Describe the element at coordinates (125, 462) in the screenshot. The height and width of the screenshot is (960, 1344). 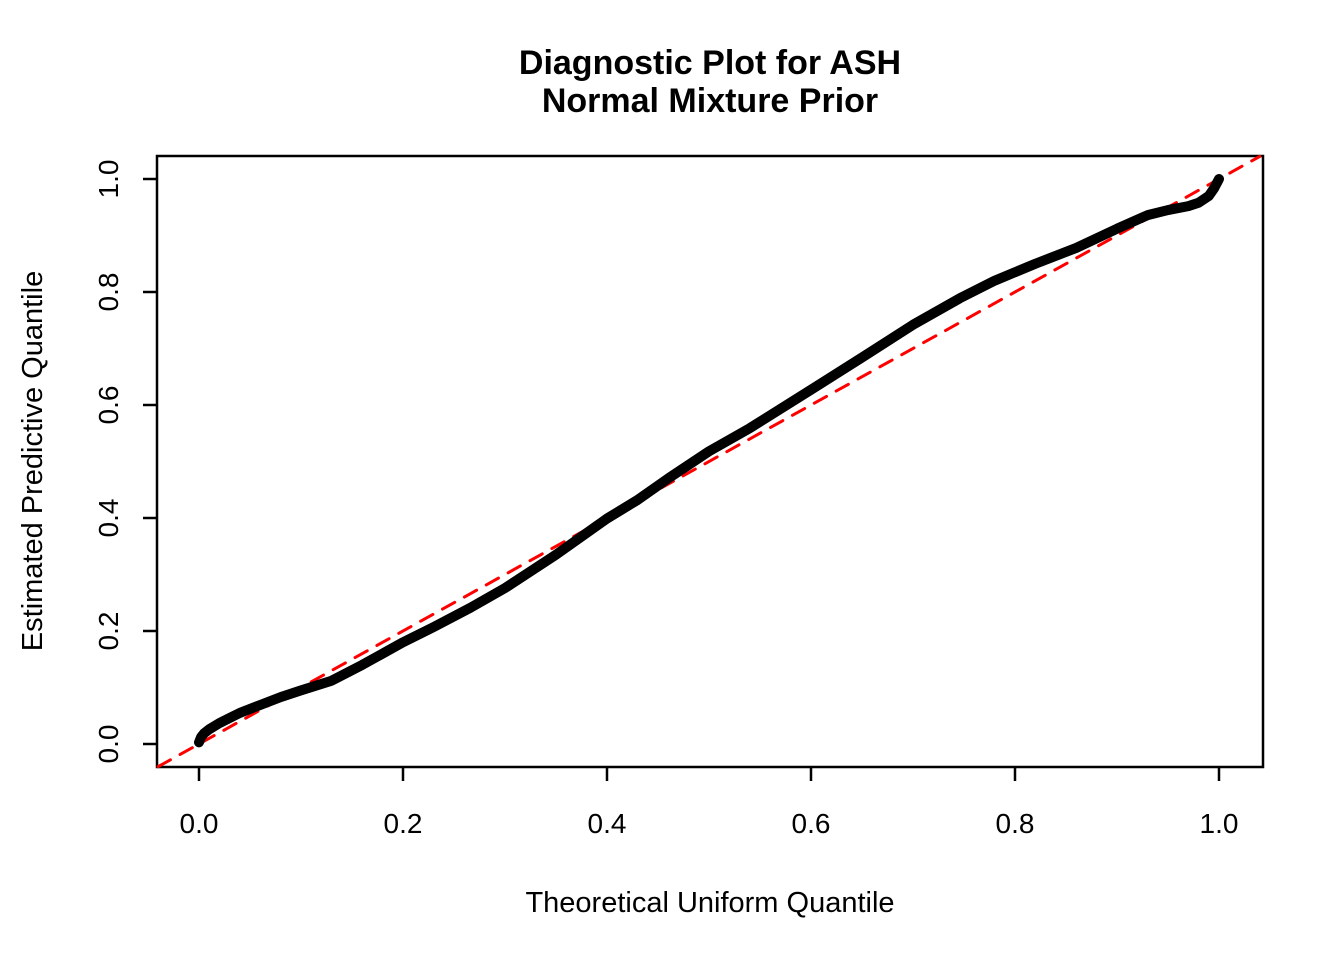
I see `y-axis: 0.0 0.2 0.4 0.6 0.8 1.0` at that location.